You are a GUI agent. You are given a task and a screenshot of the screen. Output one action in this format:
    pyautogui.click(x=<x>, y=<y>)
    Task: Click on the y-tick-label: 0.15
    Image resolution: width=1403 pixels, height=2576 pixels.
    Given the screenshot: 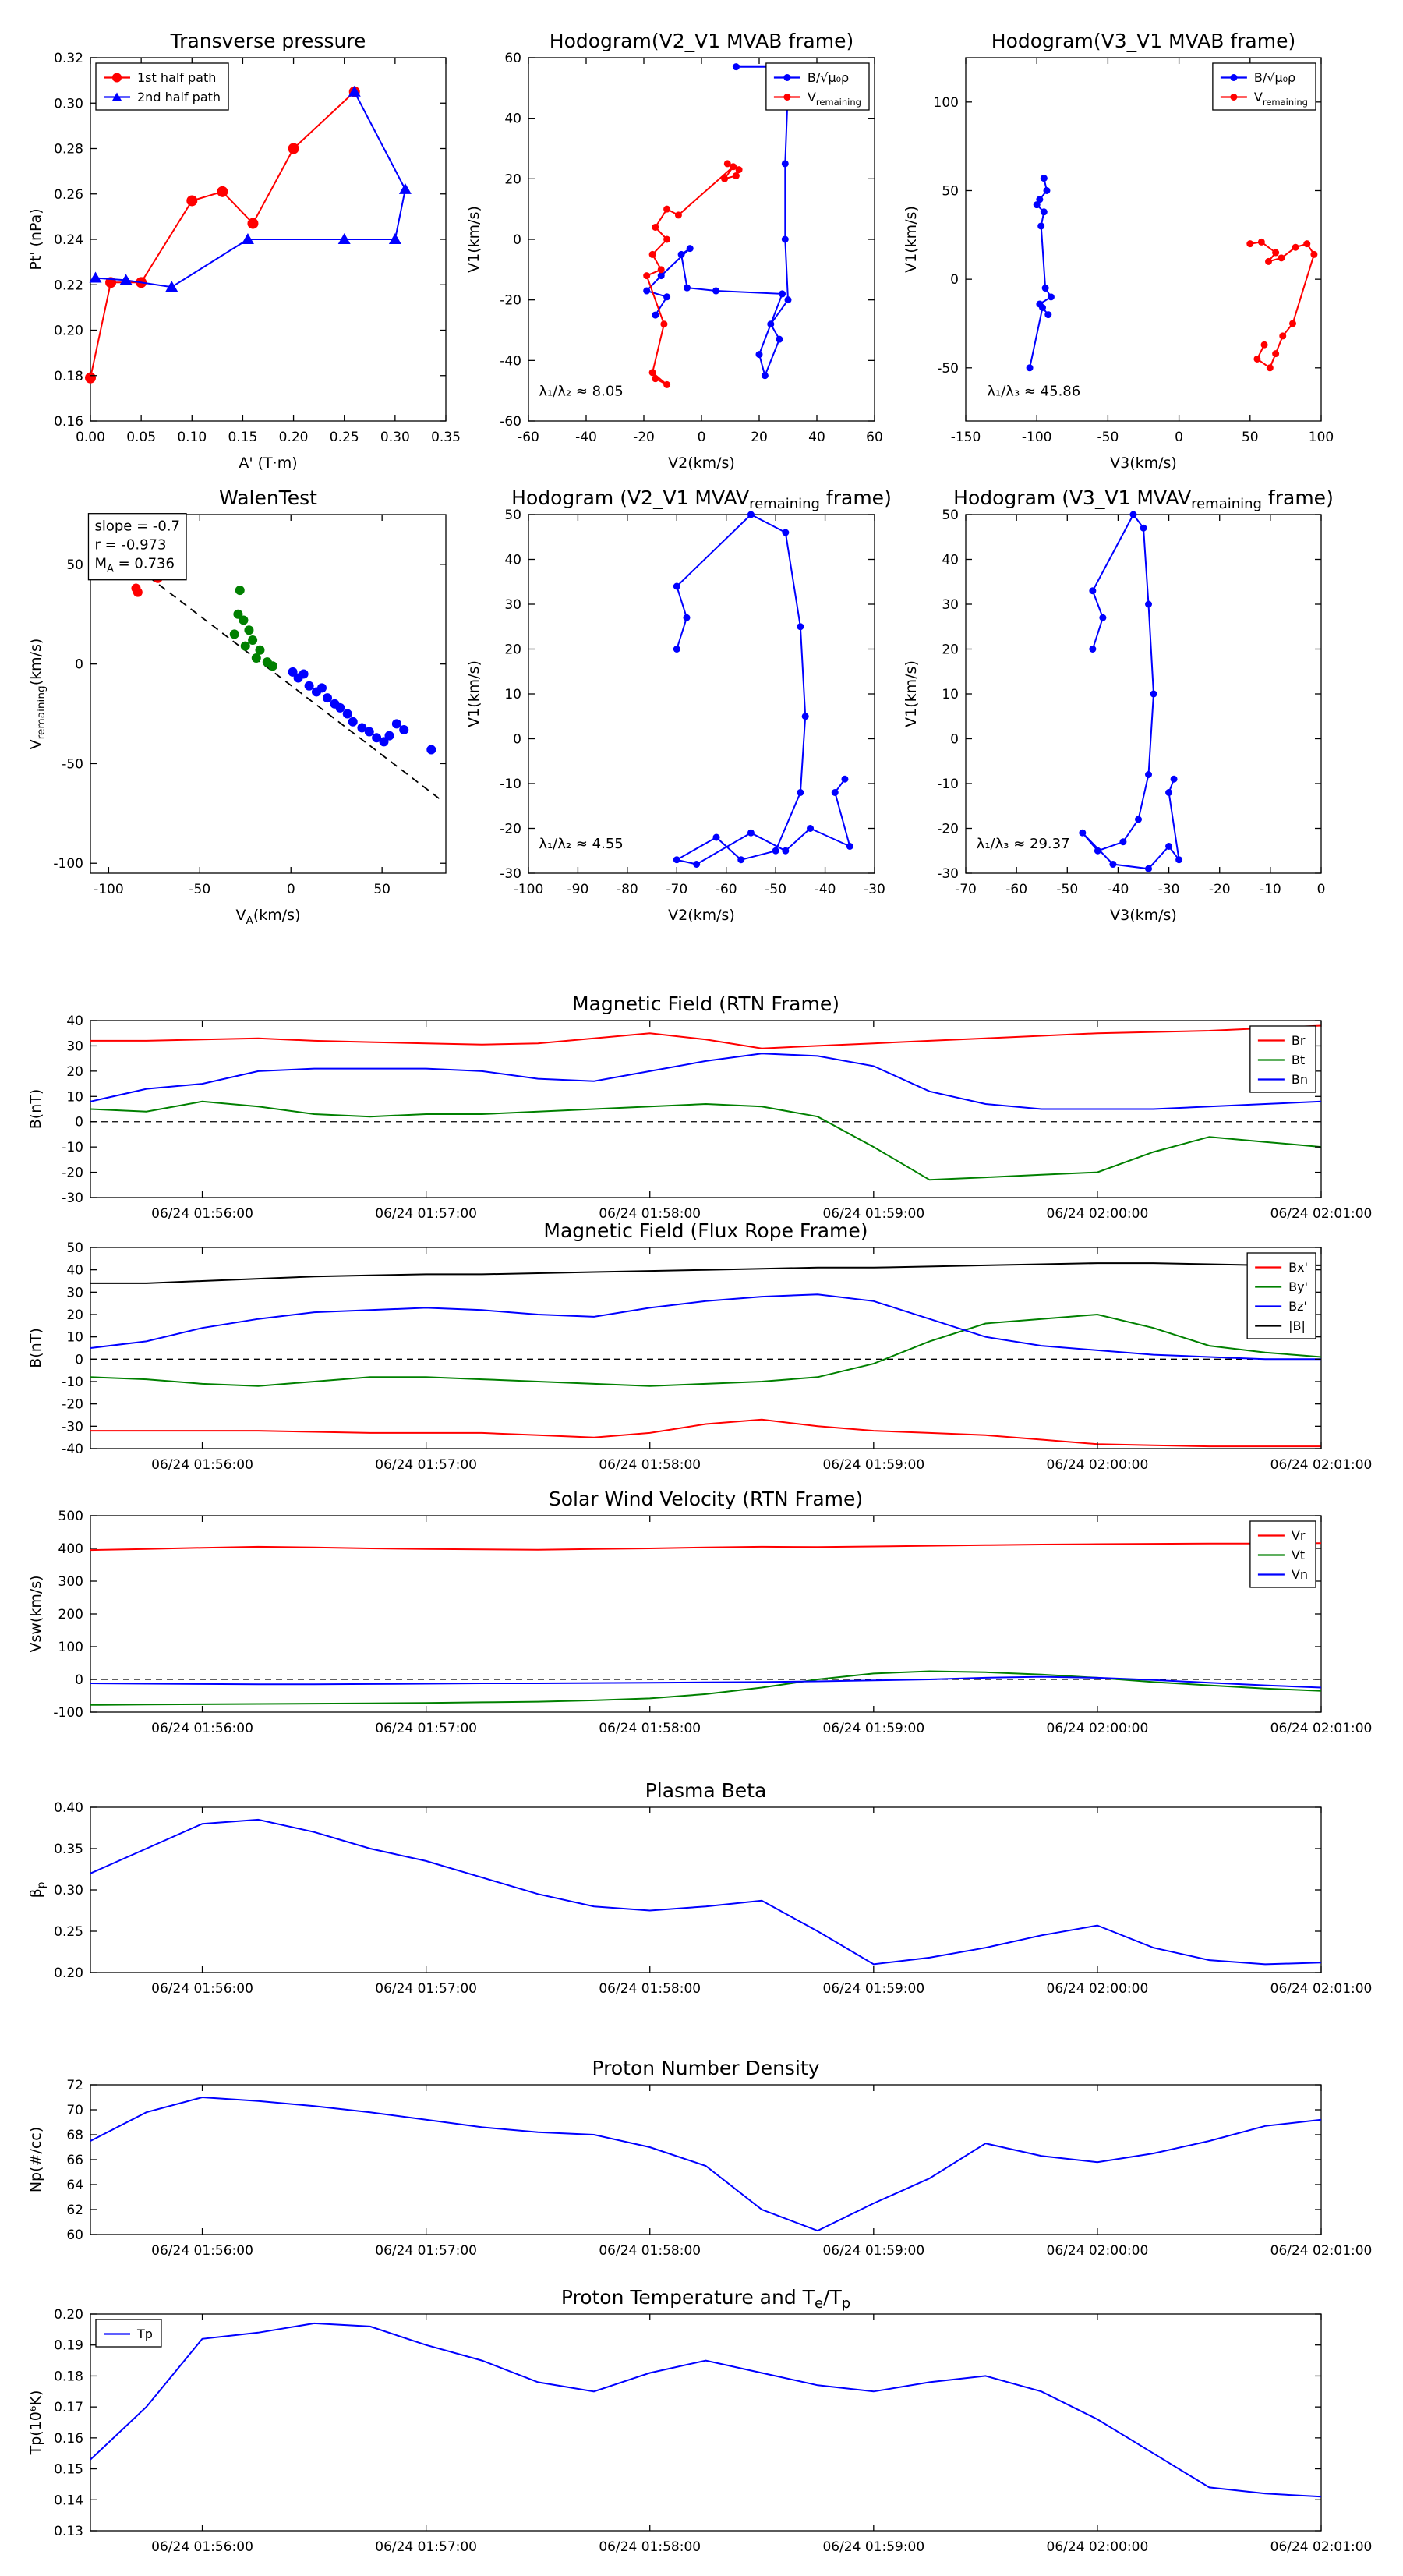 What is the action you would take?
    pyautogui.click(x=68, y=2470)
    